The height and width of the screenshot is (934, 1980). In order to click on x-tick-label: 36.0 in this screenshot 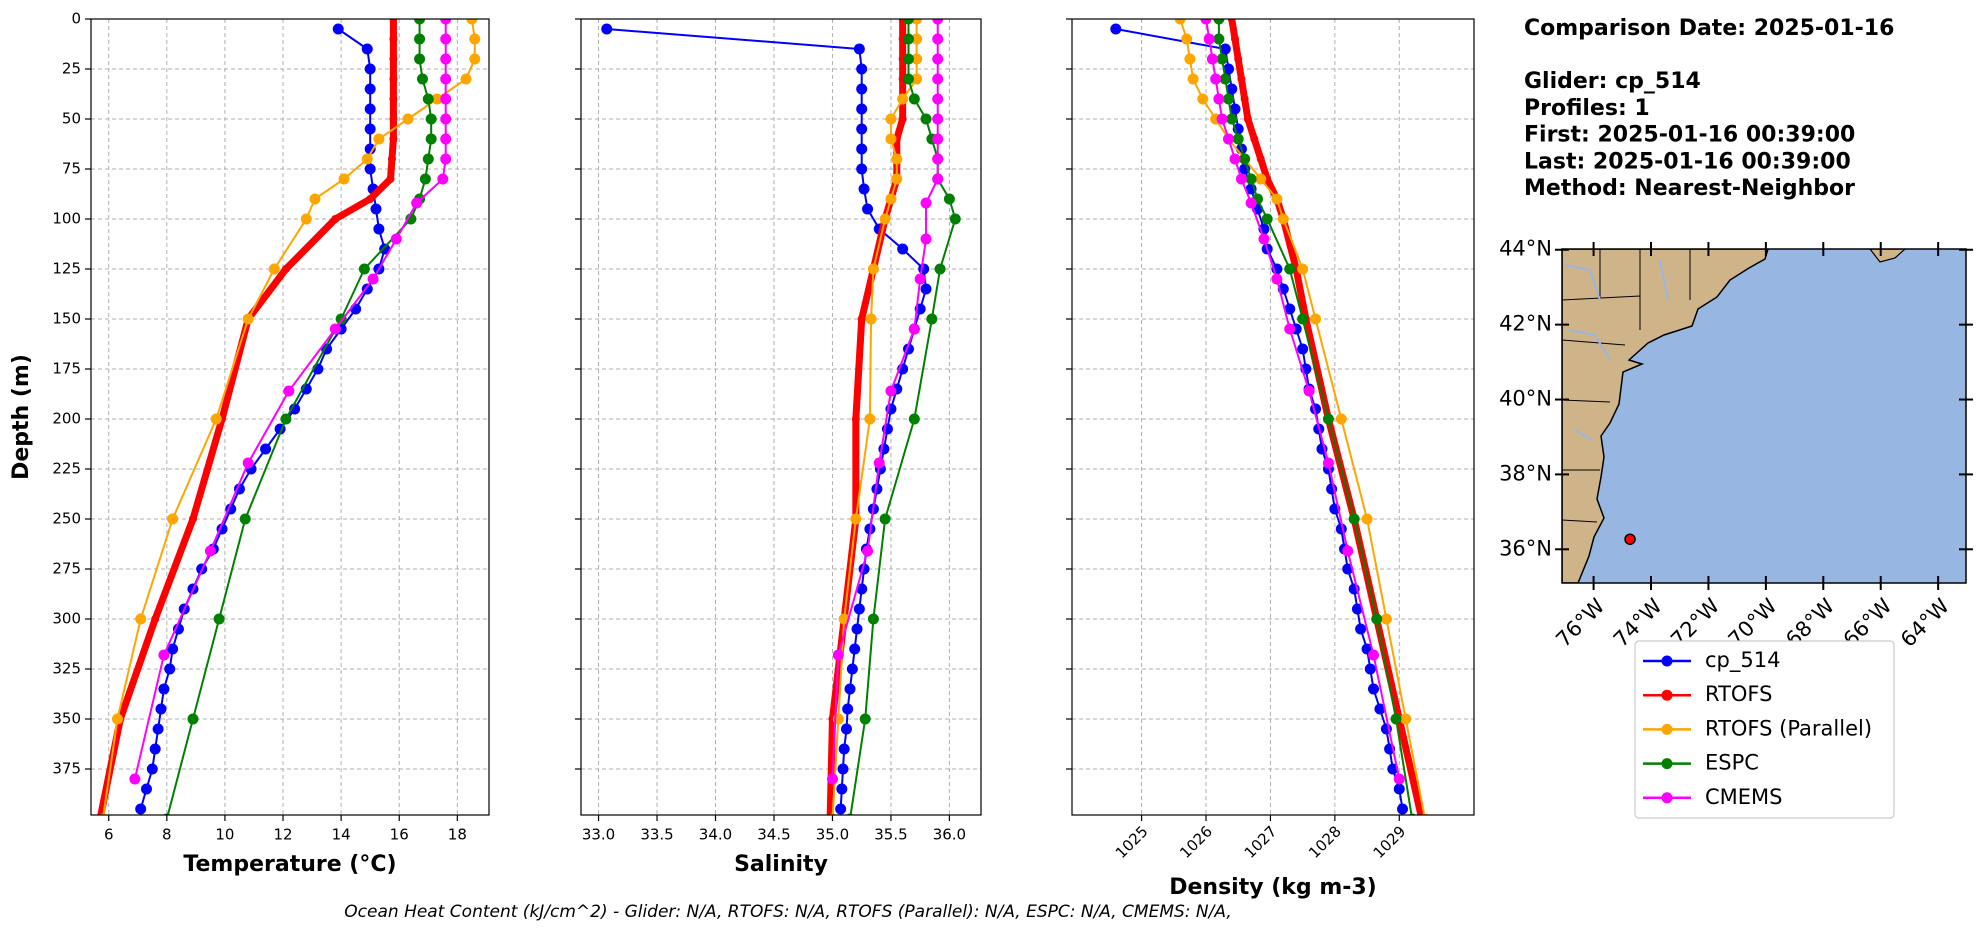, I will do `click(949, 835)`.